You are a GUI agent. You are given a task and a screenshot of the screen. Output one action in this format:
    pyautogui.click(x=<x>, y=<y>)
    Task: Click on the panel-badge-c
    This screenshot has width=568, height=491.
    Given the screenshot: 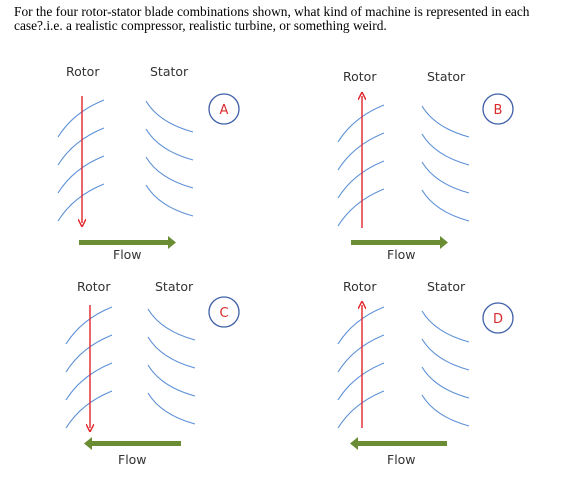 What is the action you would take?
    pyautogui.click(x=224, y=312)
    